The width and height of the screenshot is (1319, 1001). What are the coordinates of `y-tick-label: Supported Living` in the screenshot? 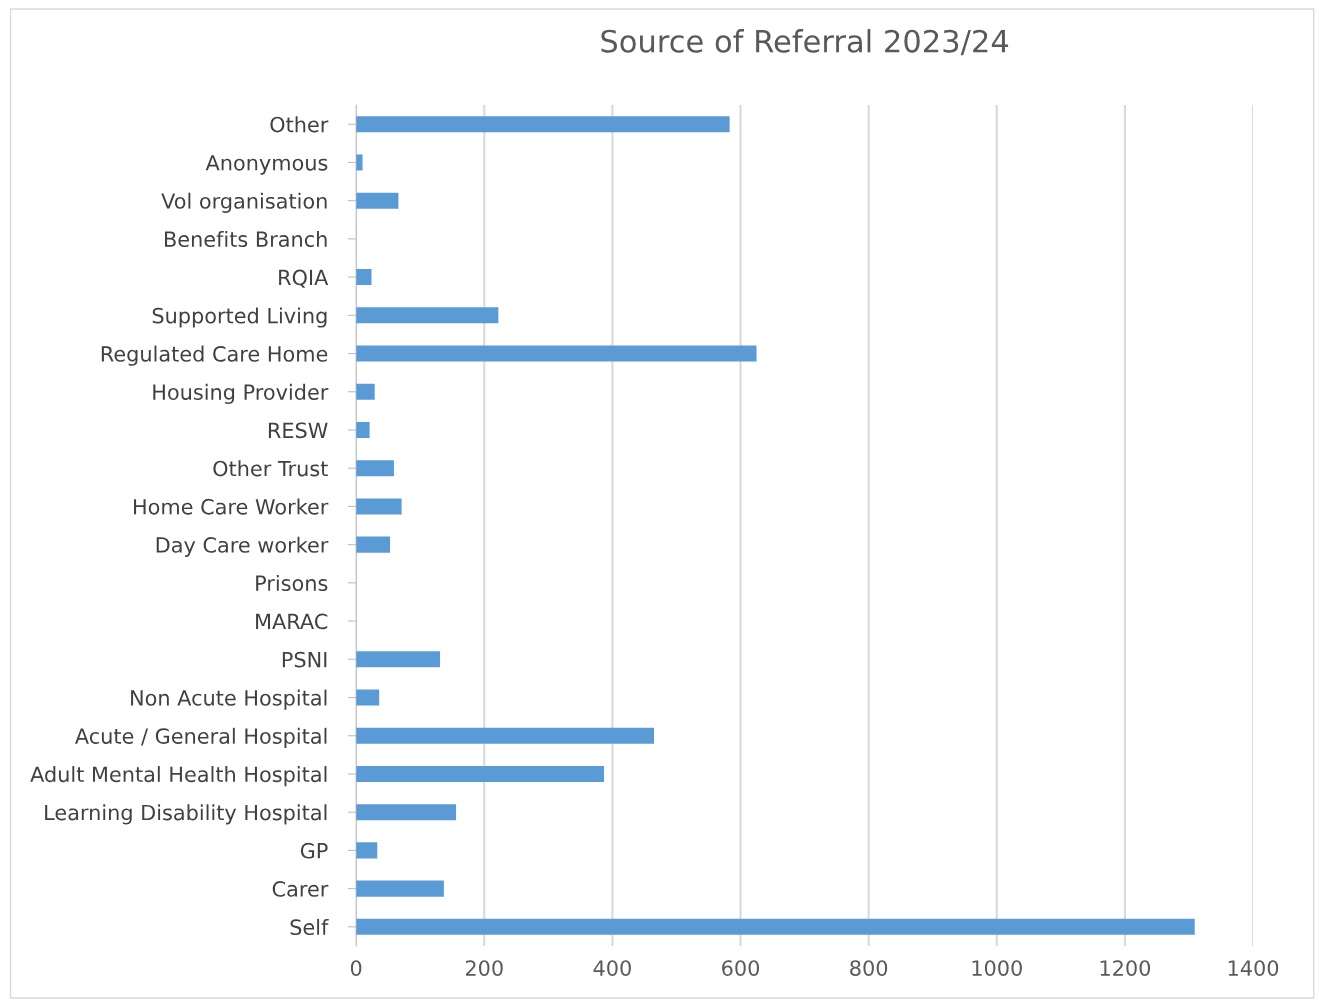 It's located at (239, 317).